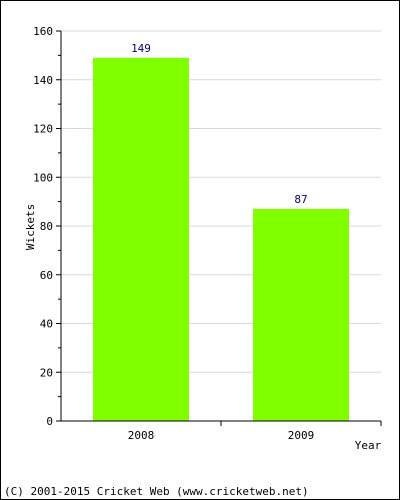 Image resolution: width=400 pixels, height=500 pixels. What do you see at coordinates (141, 48) in the screenshot?
I see `data-label-2008: 149` at bounding box center [141, 48].